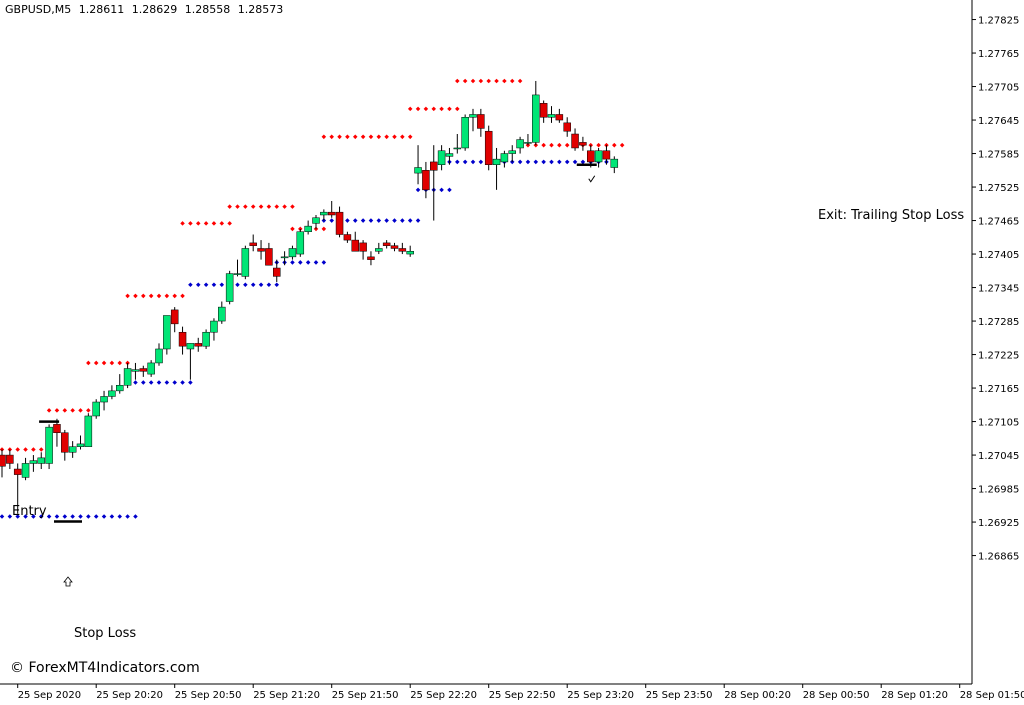 This screenshot has height=705, width=1024. What do you see at coordinates (998, 21) in the screenshot?
I see `y-tick-label: 1.27825` at bounding box center [998, 21].